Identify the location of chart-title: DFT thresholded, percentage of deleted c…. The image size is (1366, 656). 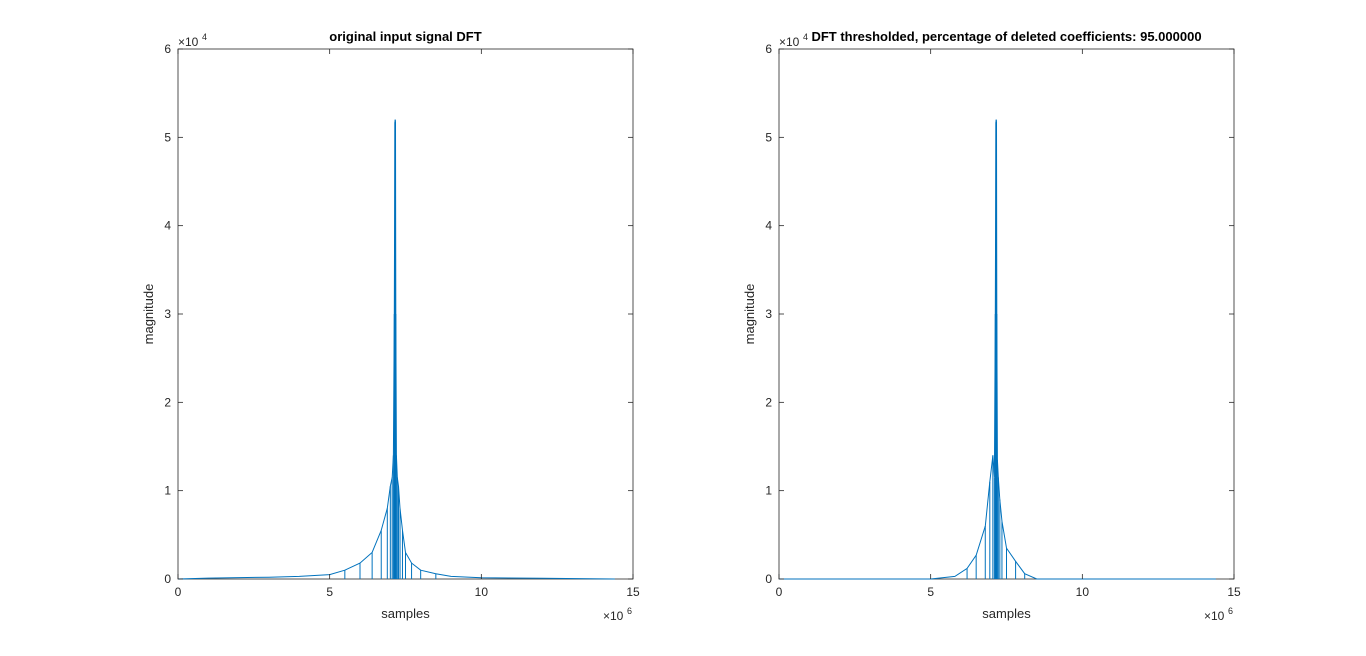
(1006, 36).